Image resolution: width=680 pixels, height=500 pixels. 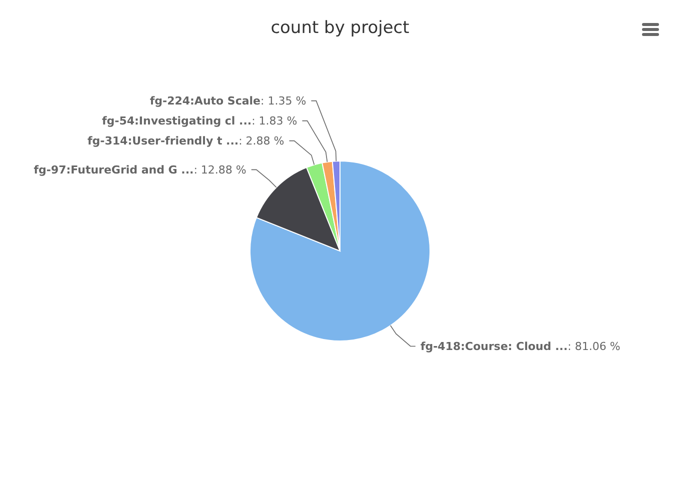 I want to click on slice-label: fg-224:Auto Scale, so click(x=205, y=101).